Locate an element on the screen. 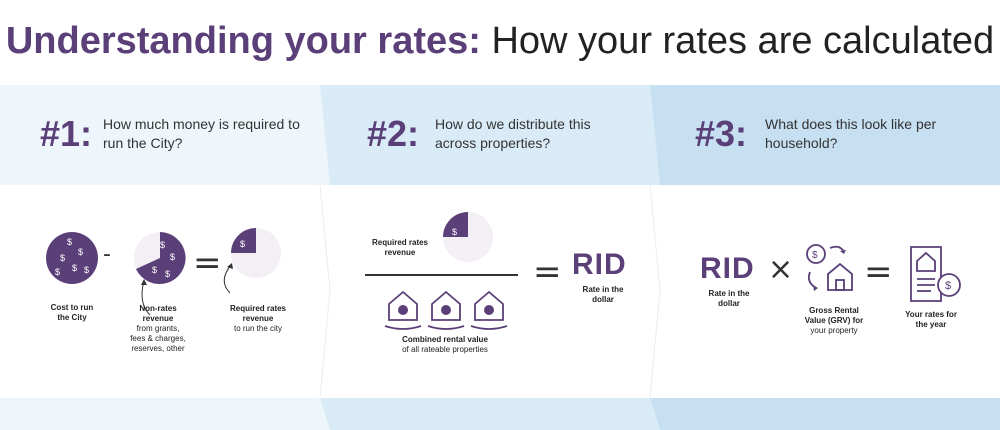  equals-operator-1: = is located at coordinates (207, 263).